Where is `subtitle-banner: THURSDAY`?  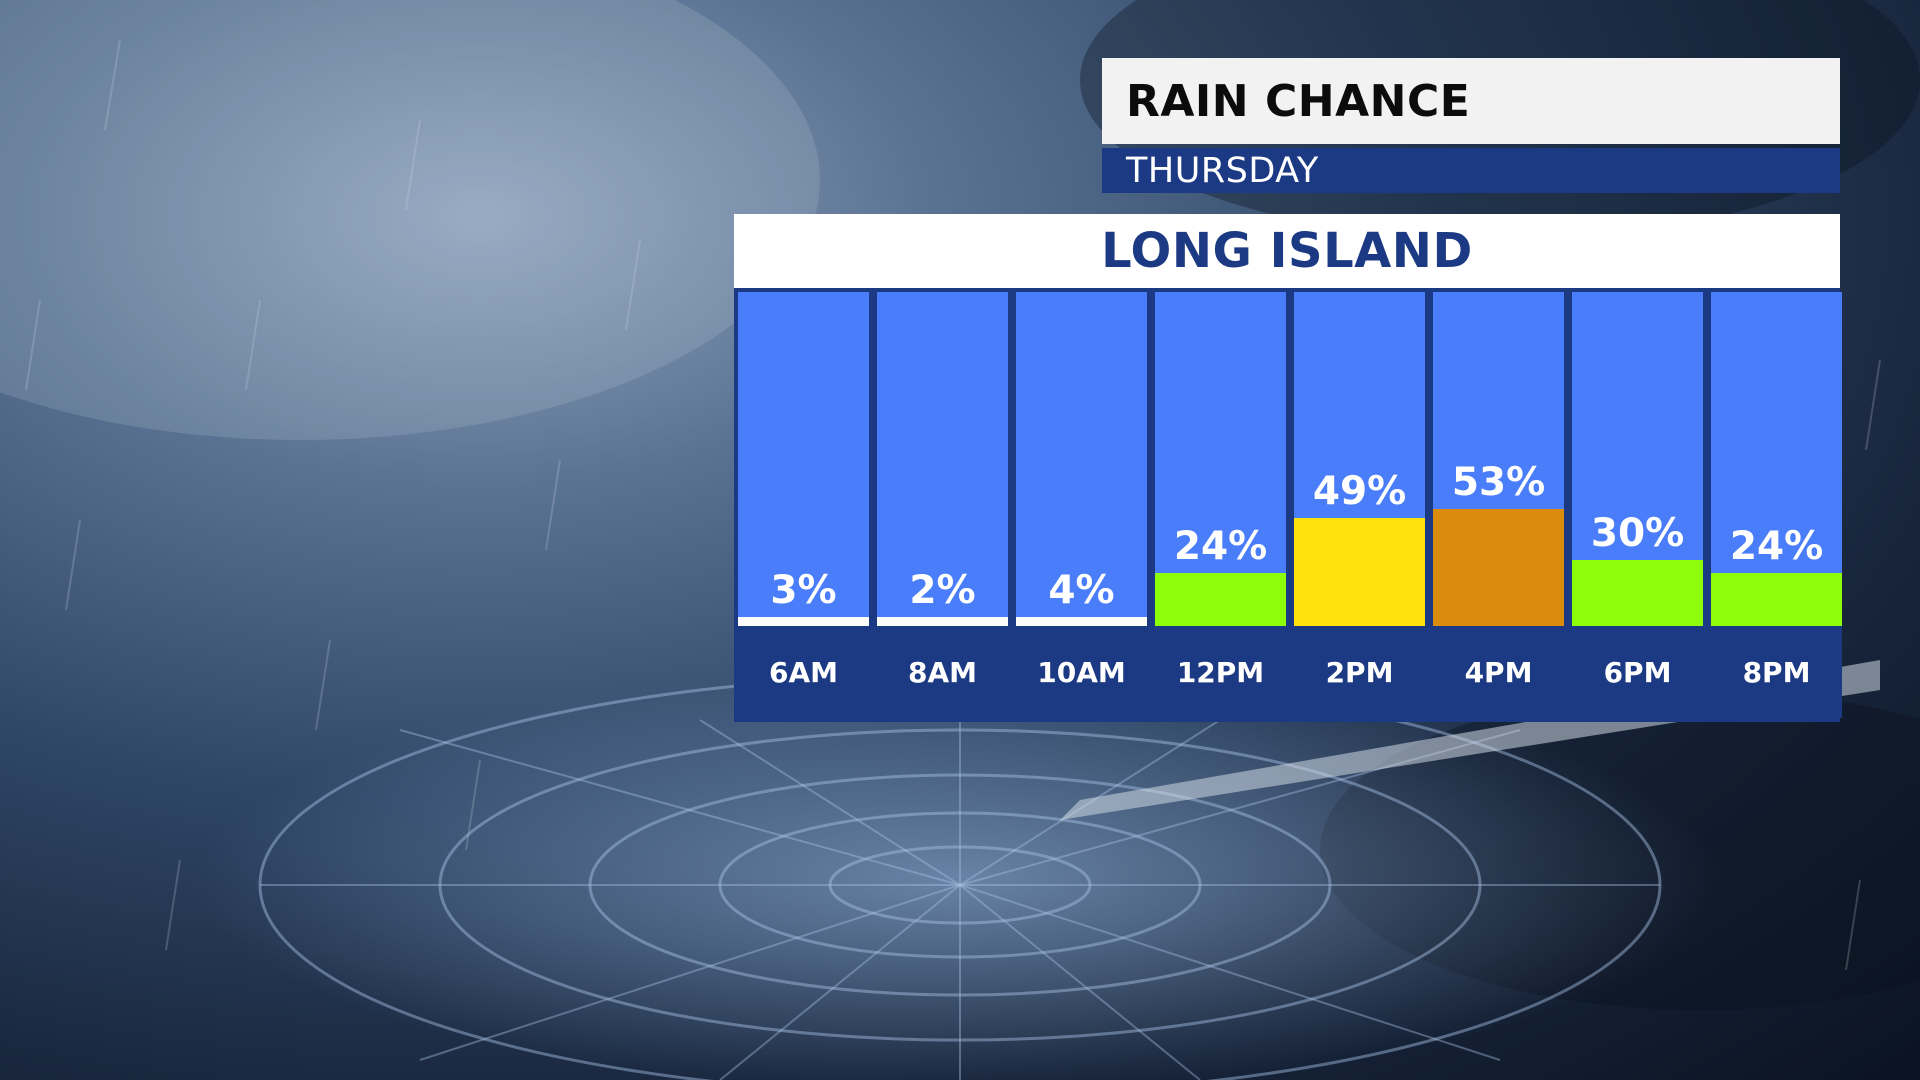 subtitle-banner: THURSDAY is located at coordinates (1471, 170).